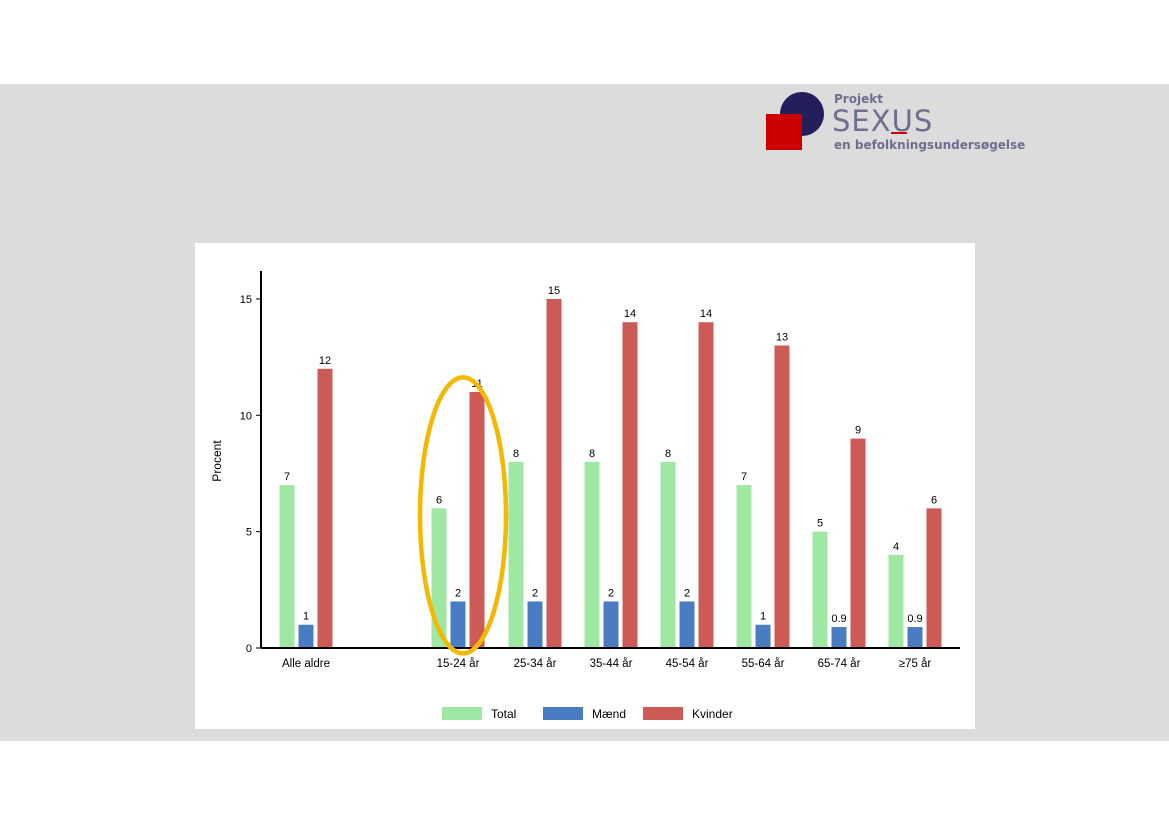 This screenshot has height=827, width=1169. I want to click on x-tick-label: 45-54 år, so click(687, 664).